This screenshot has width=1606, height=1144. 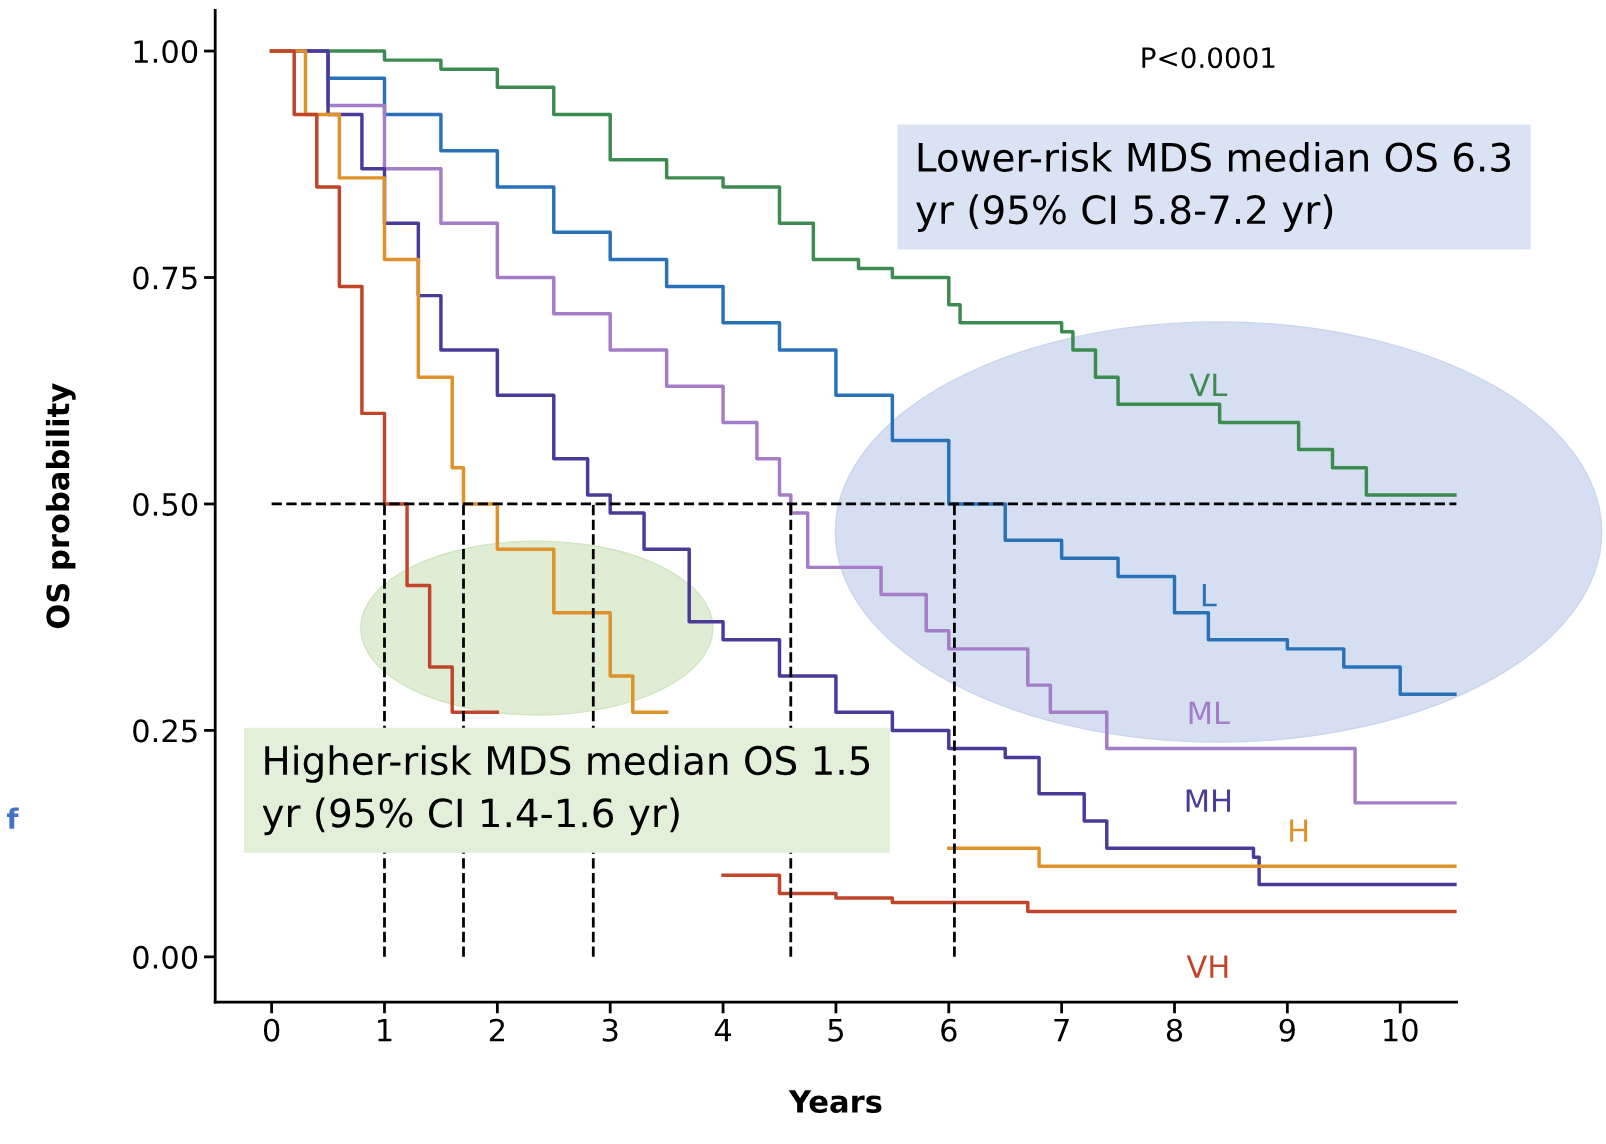 What do you see at coordinates (1299, 830) in the screenshot?
I see `series-label: H` at bounding box center [1299, 830].